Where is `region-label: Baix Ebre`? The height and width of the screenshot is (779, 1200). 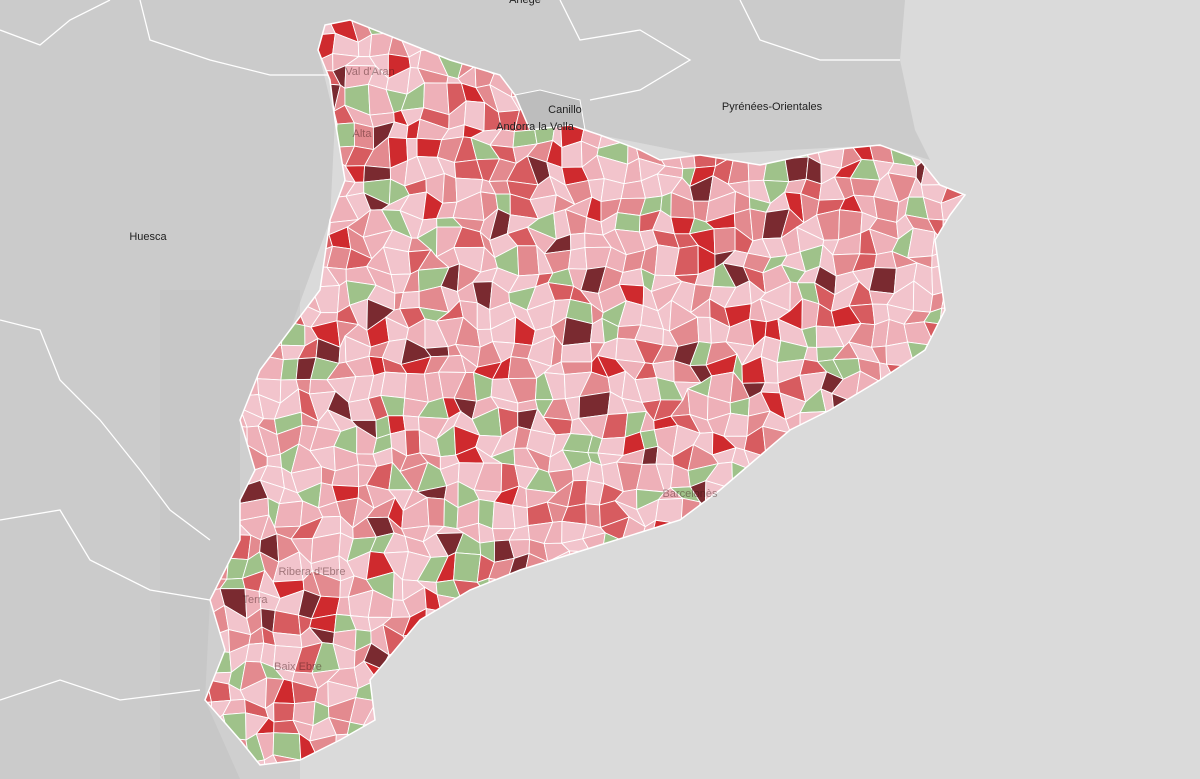
region-label: Baix Ebre is located at coordinates (298, 667).